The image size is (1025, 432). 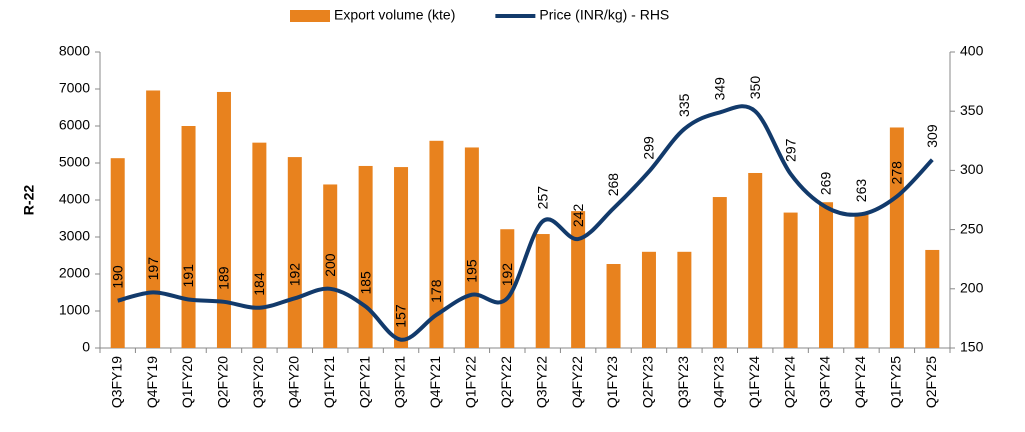 I want to click on y-tick-label: 4000, so click(x=74, y=199).